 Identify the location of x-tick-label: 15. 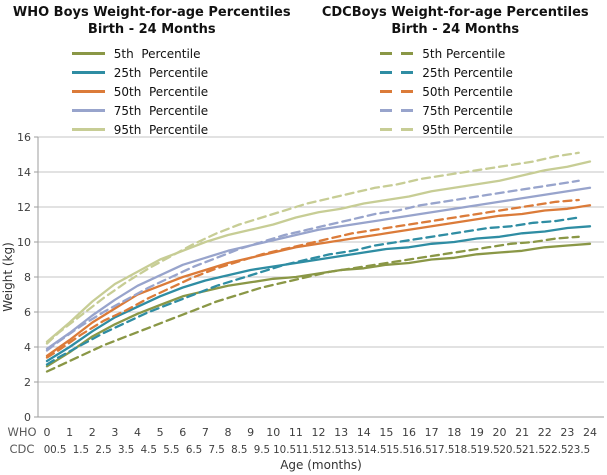
(386, 432).